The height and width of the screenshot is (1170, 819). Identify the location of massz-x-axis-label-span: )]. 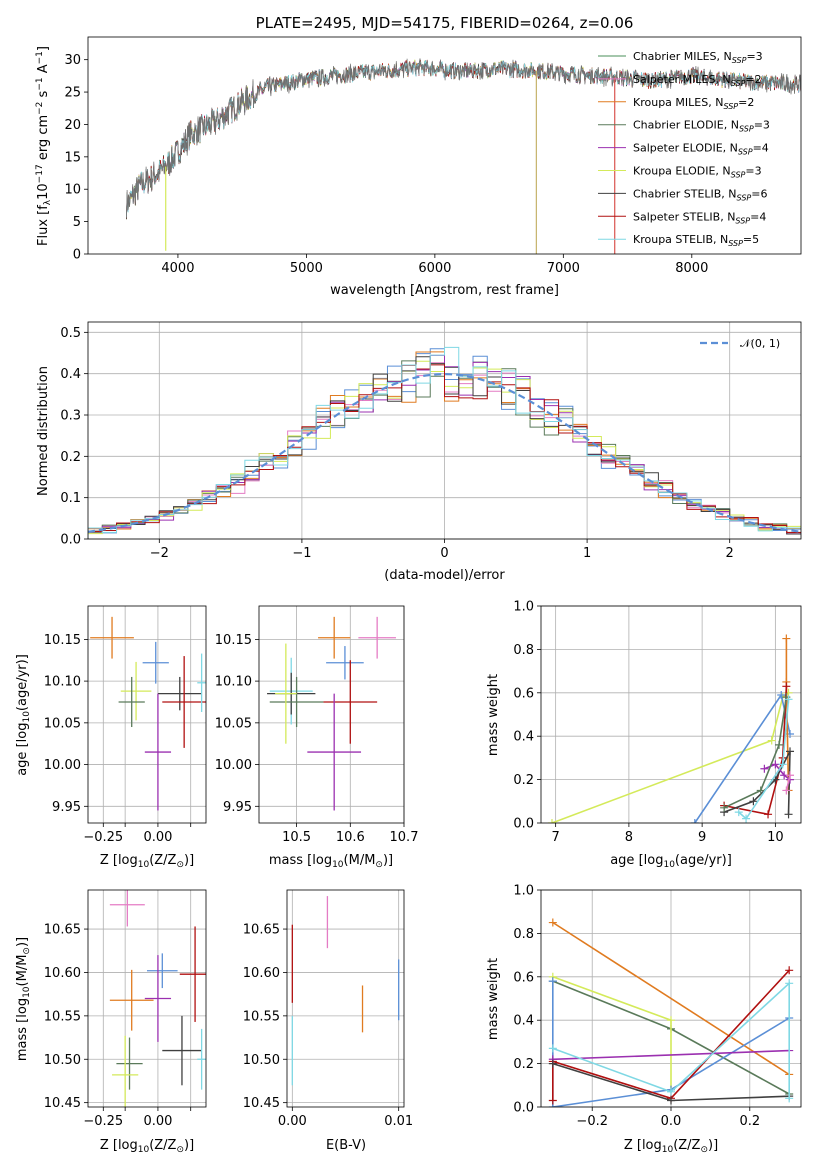
(189, 1145).